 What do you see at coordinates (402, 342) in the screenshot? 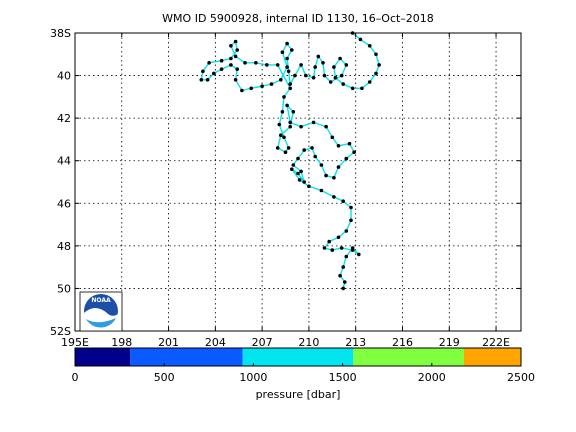
I see `map-x-tick-label: 216` at bounding box center [402, 342].